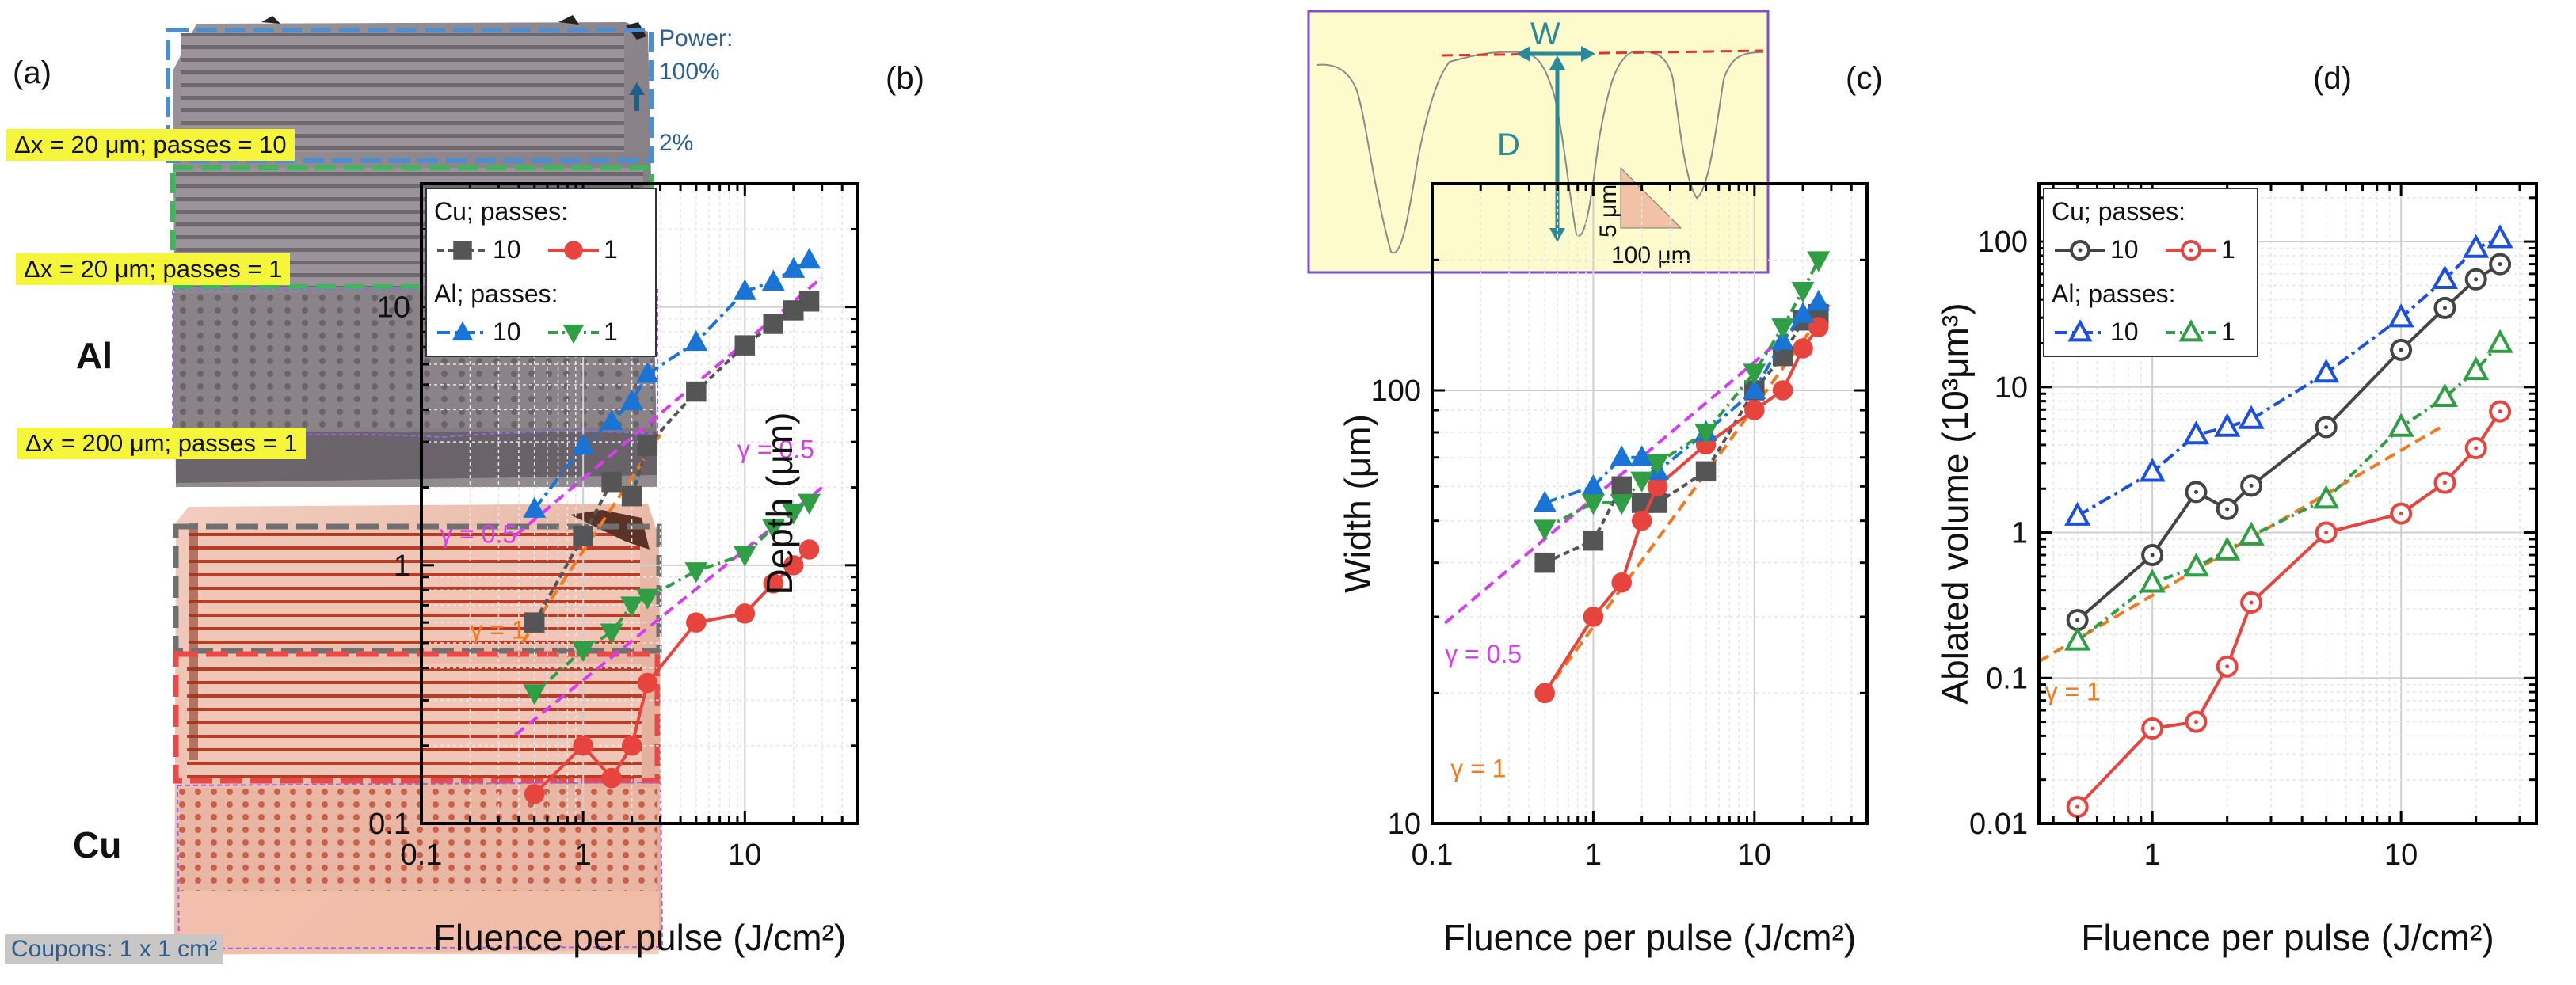 Image resolution: width=2576 pixels, height=985 pixels. Describe the element at coordinates (696, 38) in the screenshot. I see `power-label: Power:` at that location.